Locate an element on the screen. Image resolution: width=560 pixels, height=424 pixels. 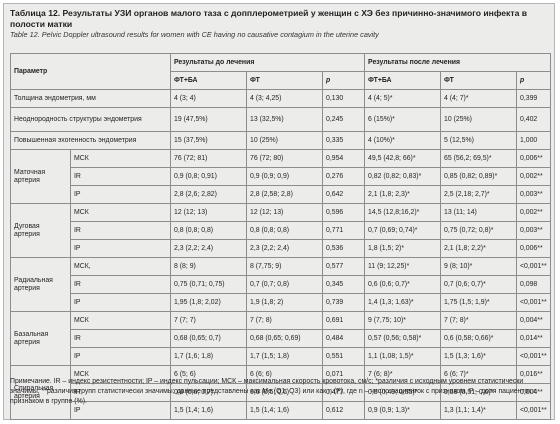
cell: 1,4 (1,3; 1,63)* is located at coordinates (403, 302).